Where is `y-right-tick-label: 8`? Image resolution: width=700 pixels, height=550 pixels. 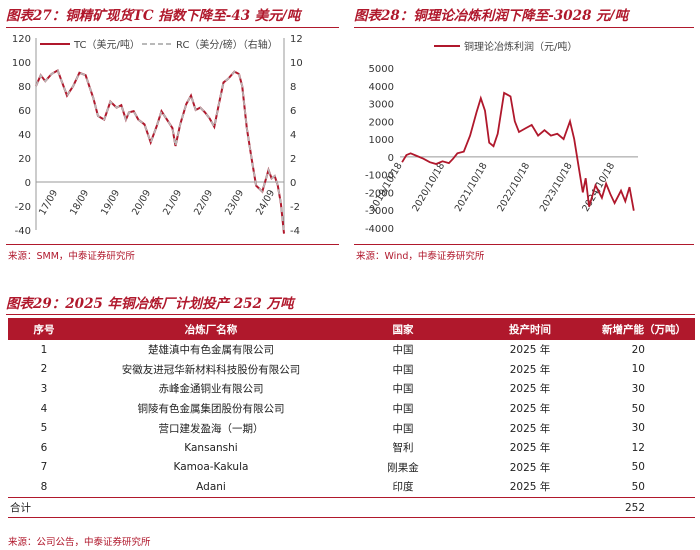
y-right-tick-label: 8 is located at coordinates (293, 87).